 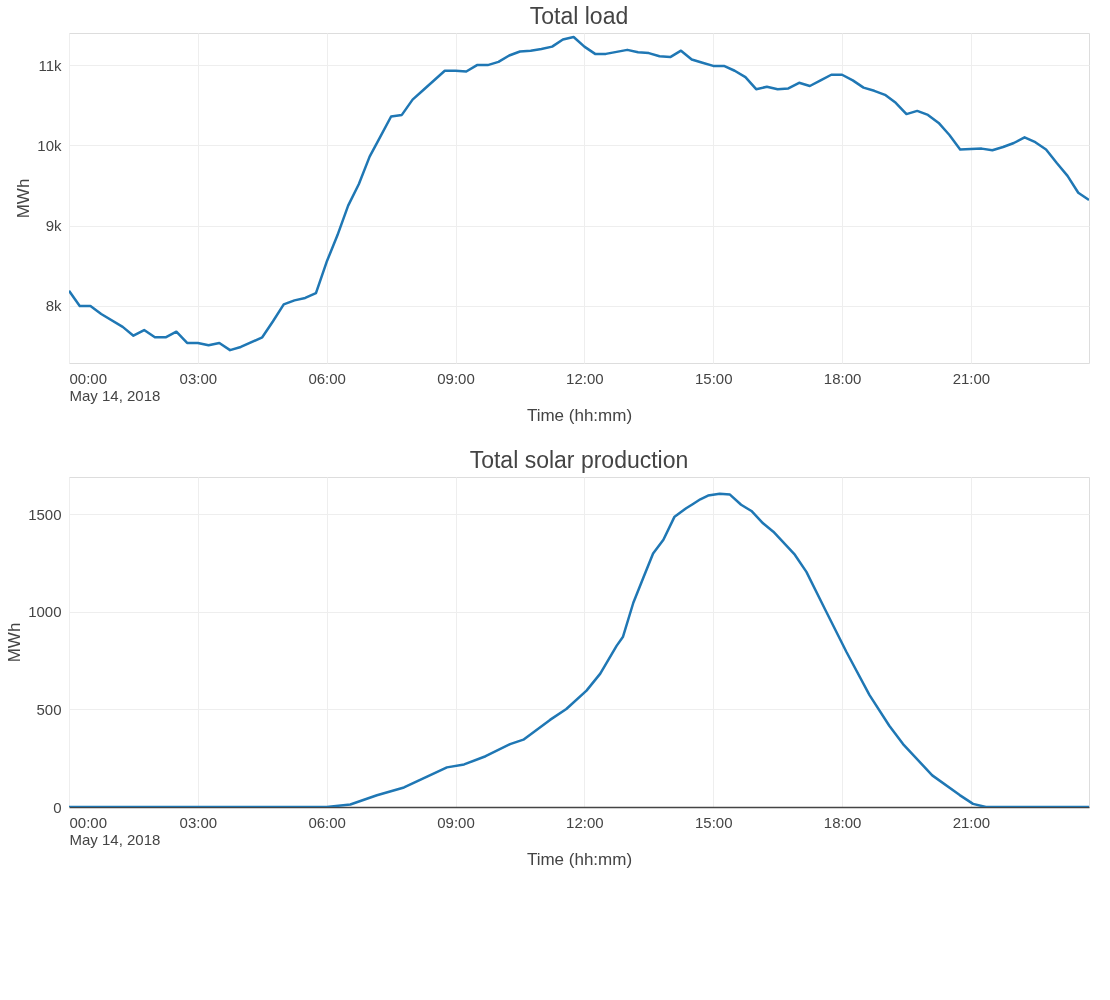 I want to click on y-tick-label: 0, so click(x=57, y=807).